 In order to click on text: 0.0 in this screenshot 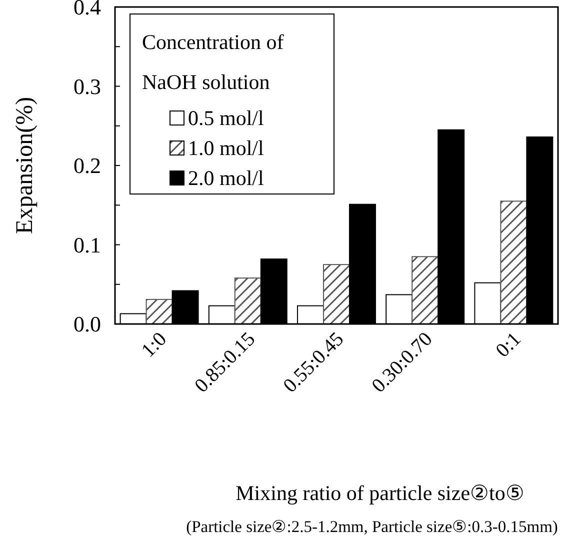, I will do `click(87, 324)`.